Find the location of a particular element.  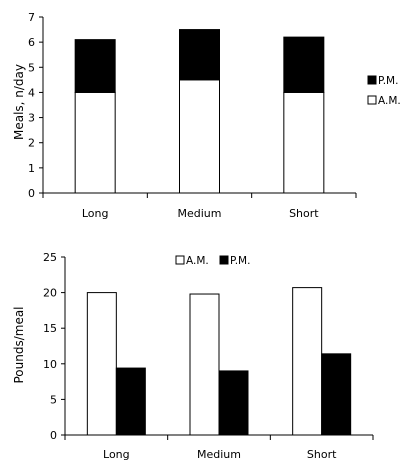

chart1-y-tick-label: 1 is located at coordinates (31, 168).